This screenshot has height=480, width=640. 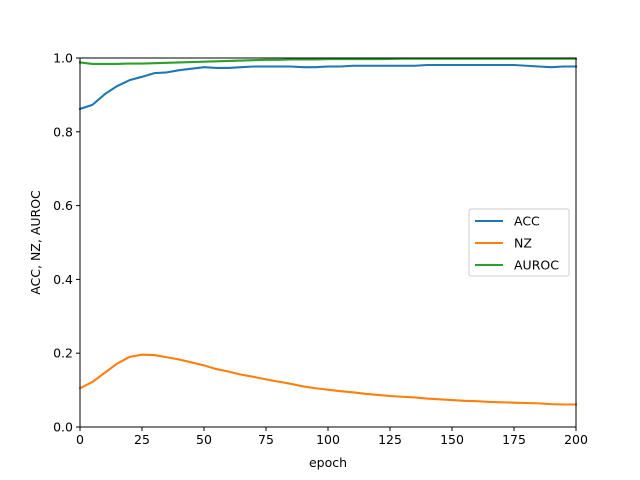 I want to click on y-tick-label: 0.6, so click(x=63, y=205).